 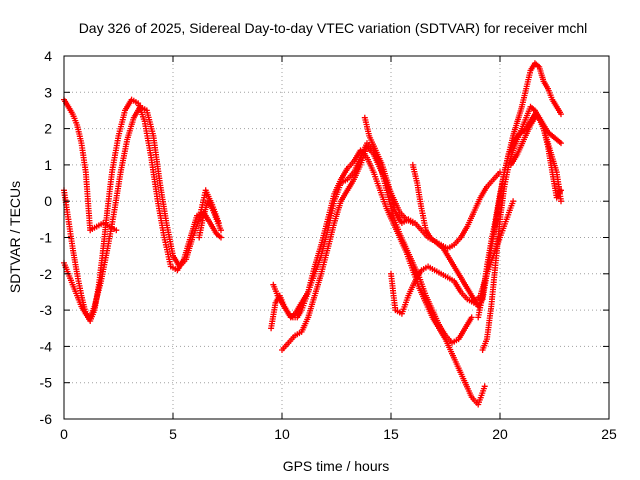 I want to click on series-markers-s11, so click(x=519, y=216).